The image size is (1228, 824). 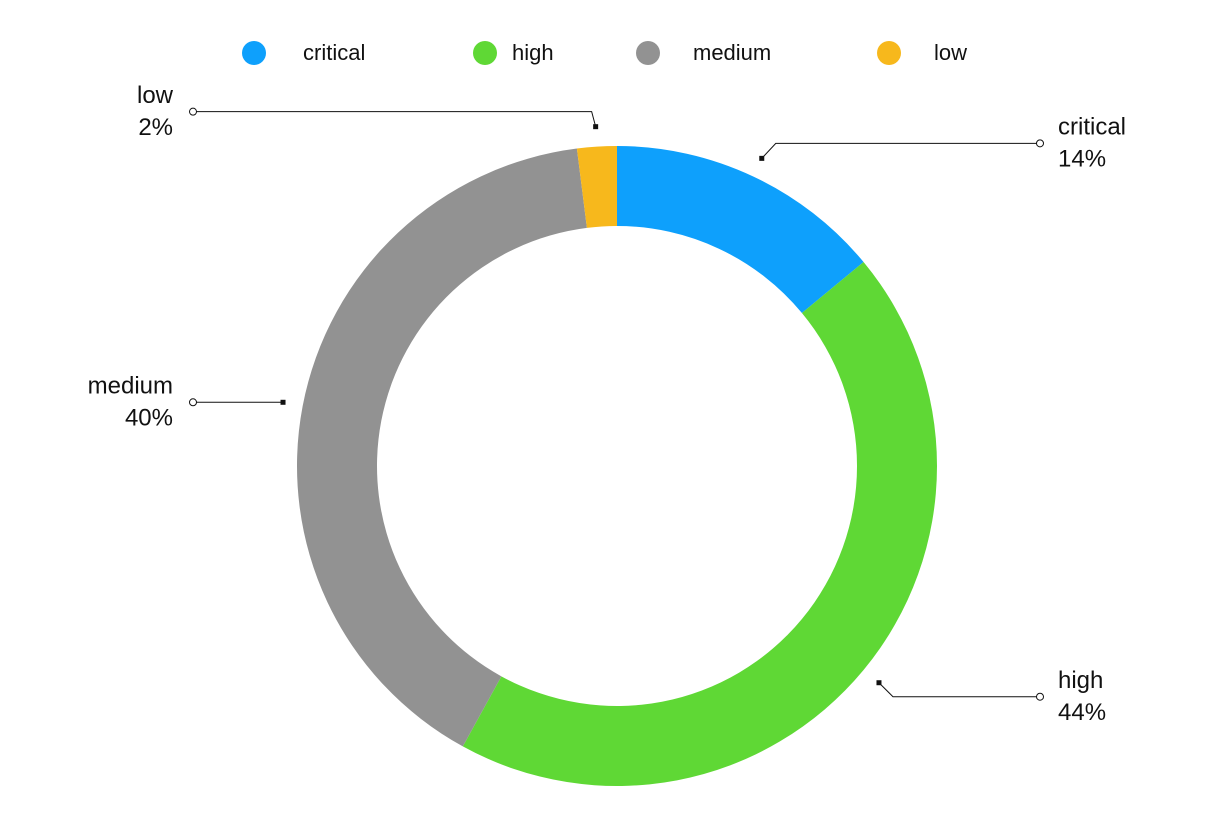 I want to click on slice-value: 14%, so click(x=1082, y=159).